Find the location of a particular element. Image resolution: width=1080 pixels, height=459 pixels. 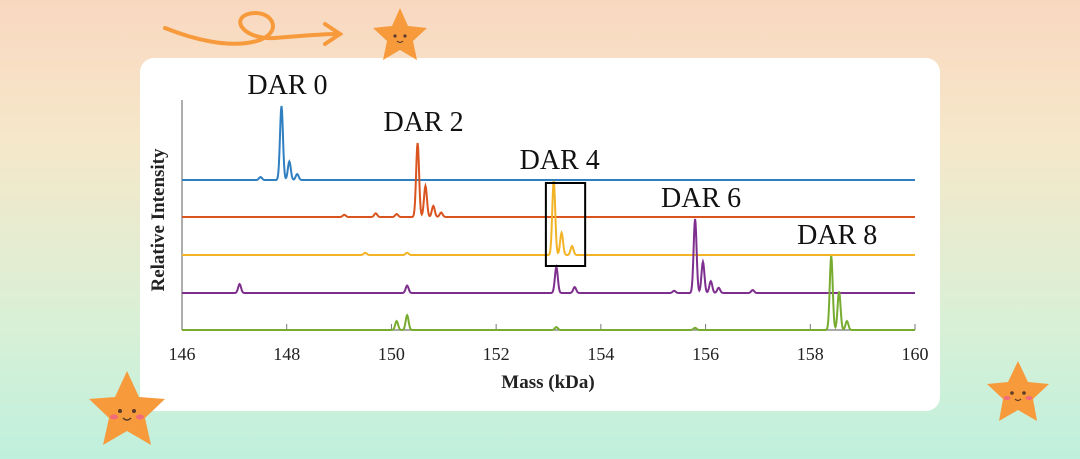

peak-label: DAR 4 is located at coordinates (560, 160).